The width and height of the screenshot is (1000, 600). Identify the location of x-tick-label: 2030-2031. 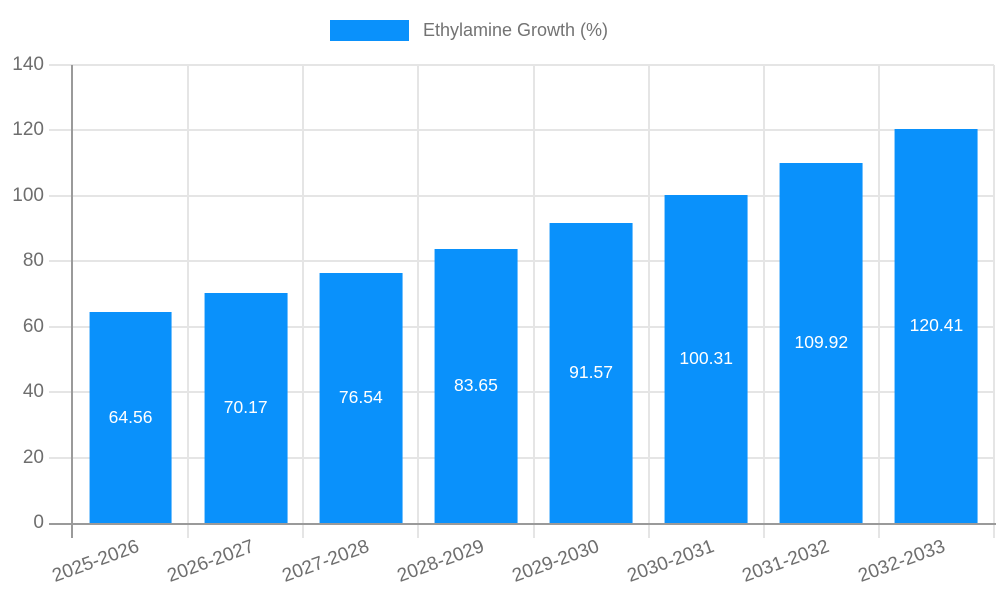
(671, 561).